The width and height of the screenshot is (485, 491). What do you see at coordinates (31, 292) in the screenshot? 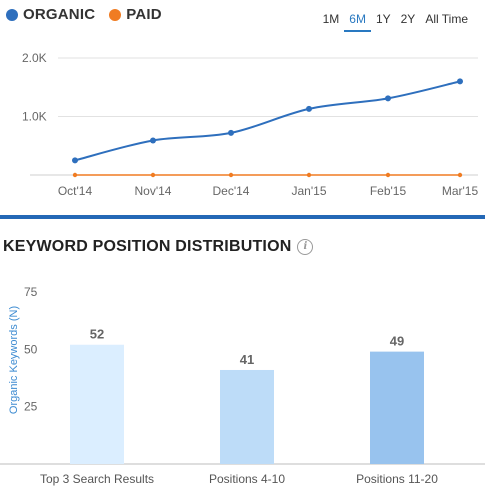
I see `y-tick-label: 75` at bounding box center [31, 292].